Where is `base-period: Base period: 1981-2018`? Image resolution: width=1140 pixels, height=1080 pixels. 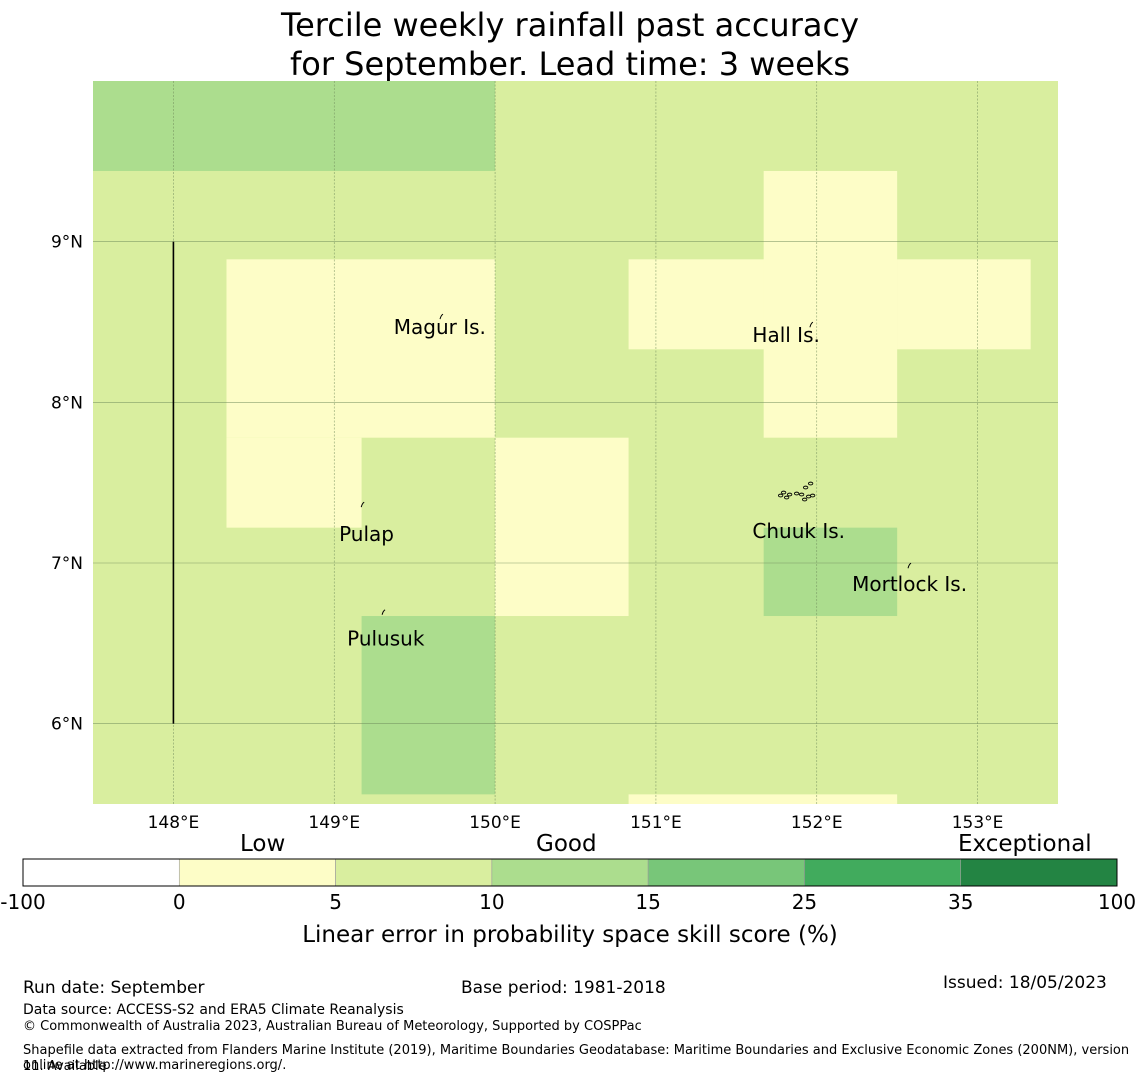
base-period: Base period: 1981-2018 is located at coordinates (563, 988).